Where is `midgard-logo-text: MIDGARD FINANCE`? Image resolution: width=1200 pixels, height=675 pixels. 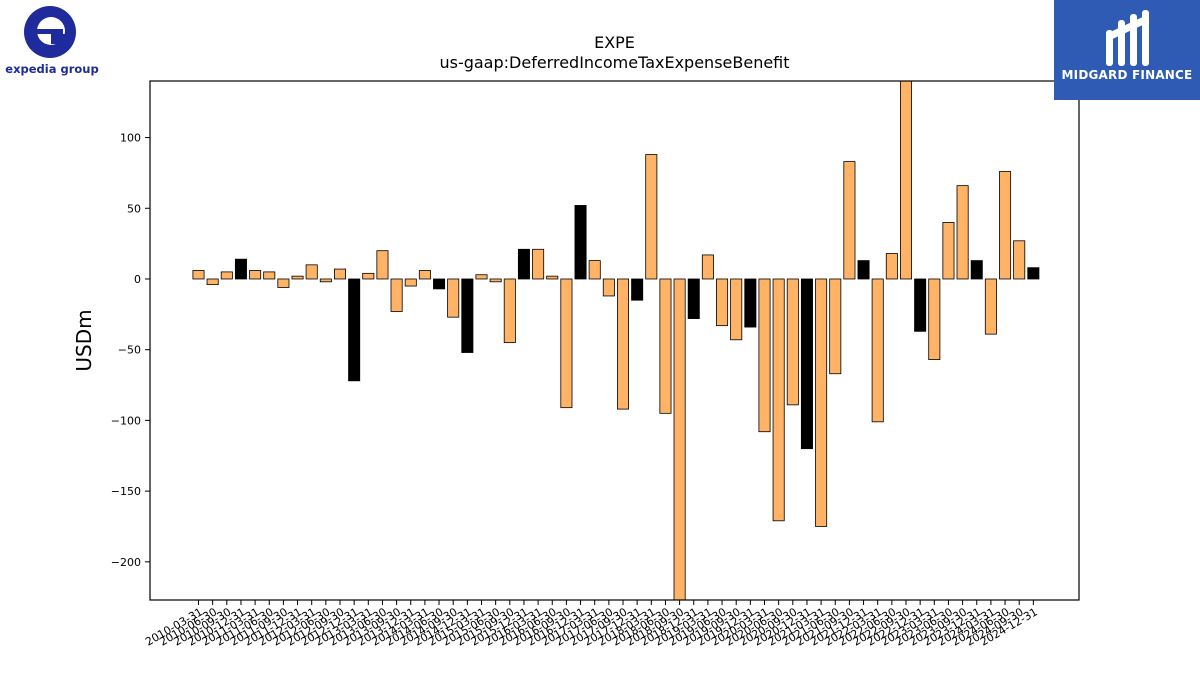 midgard-logo-text: MIDGARD FINANCE is located at coordinates (1127, 75).